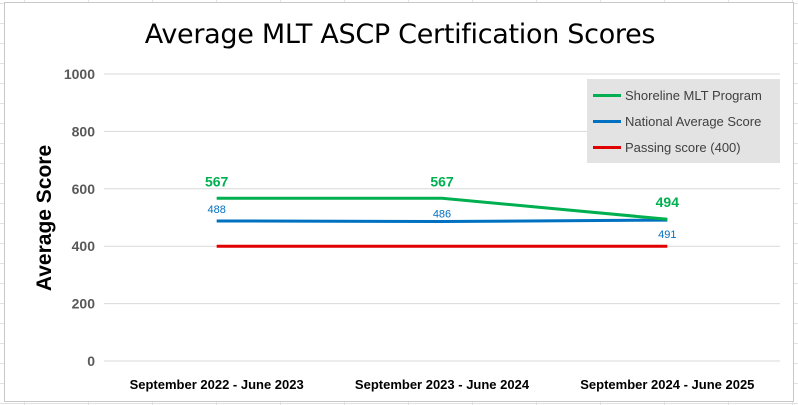  What do you see at coordinates (400, 34) in the screenshot?
I see `chart-title: Average MLT ASCP Certification Scores` at bounding box center [400, 34].